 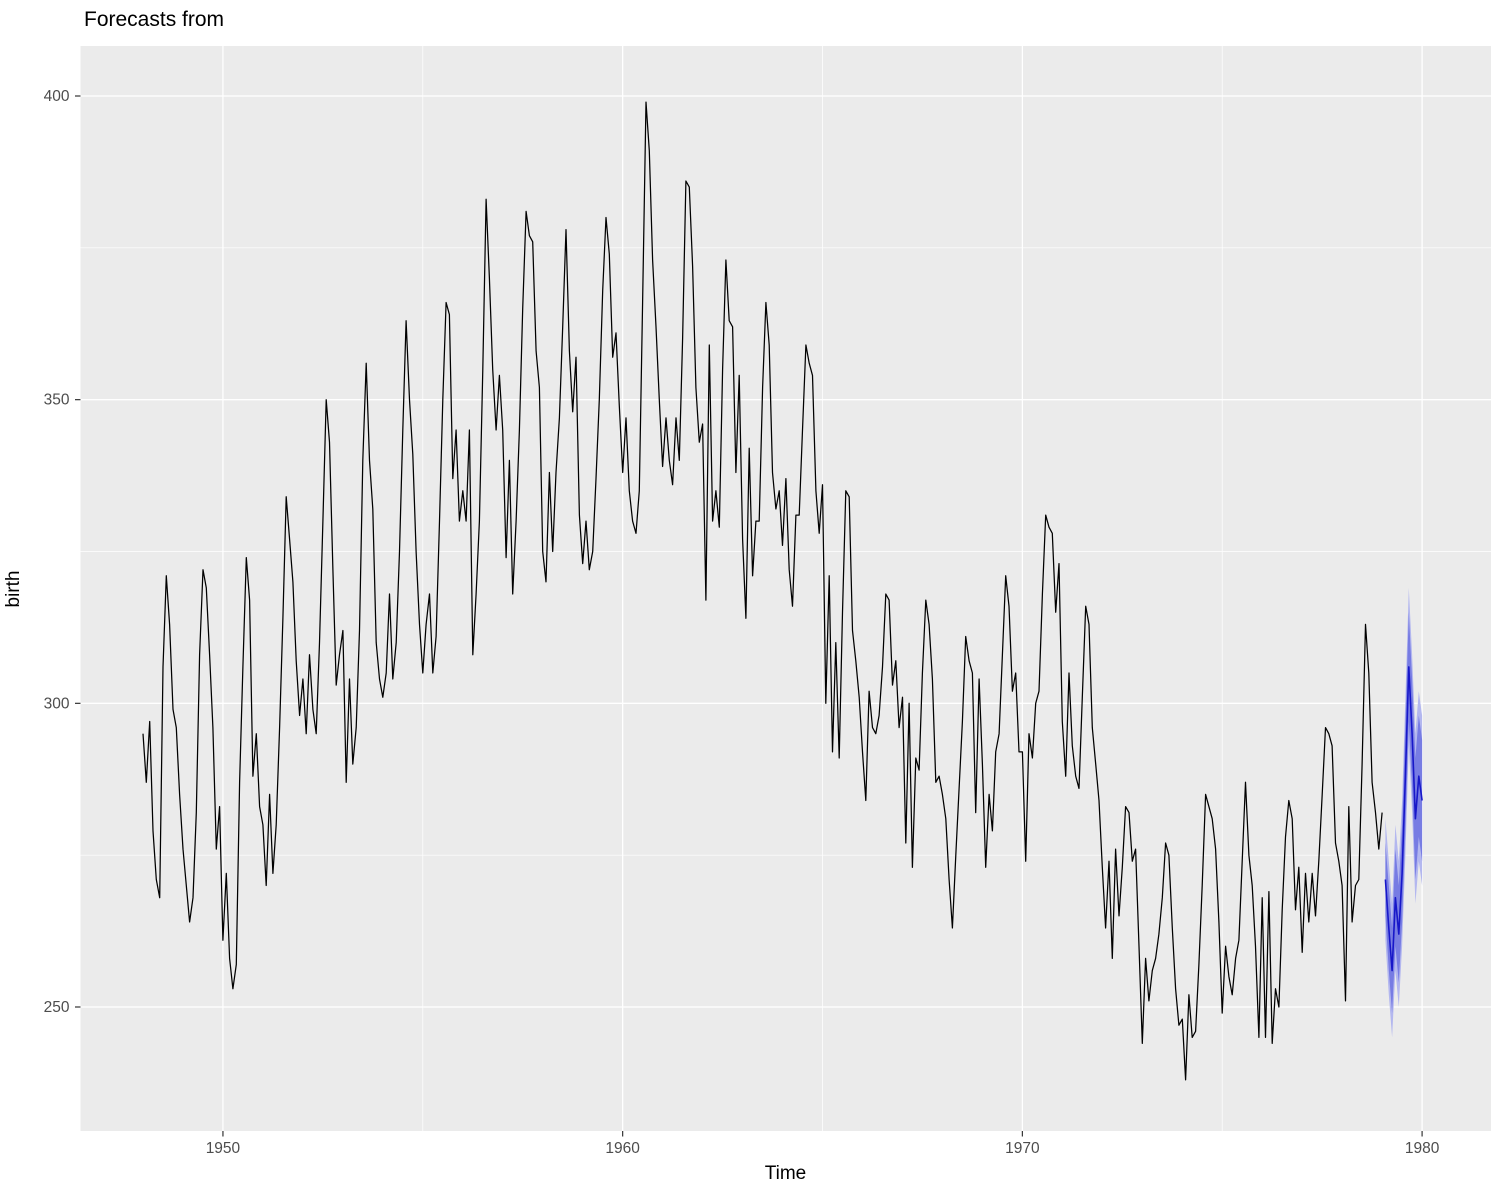 I want to click on y-axis-title: birth, so click(x=13, y=589).